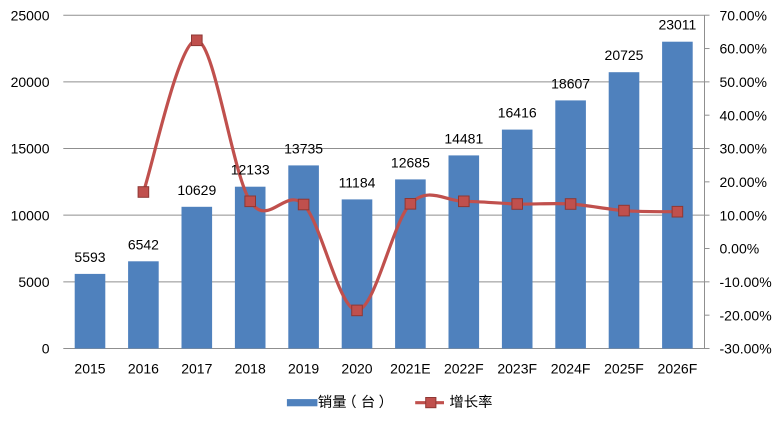 This screenshot has width=780, height=430. Describe the element at coordinates (143, 368) in the screenshot. I see `svg-text: 2016` at that location.